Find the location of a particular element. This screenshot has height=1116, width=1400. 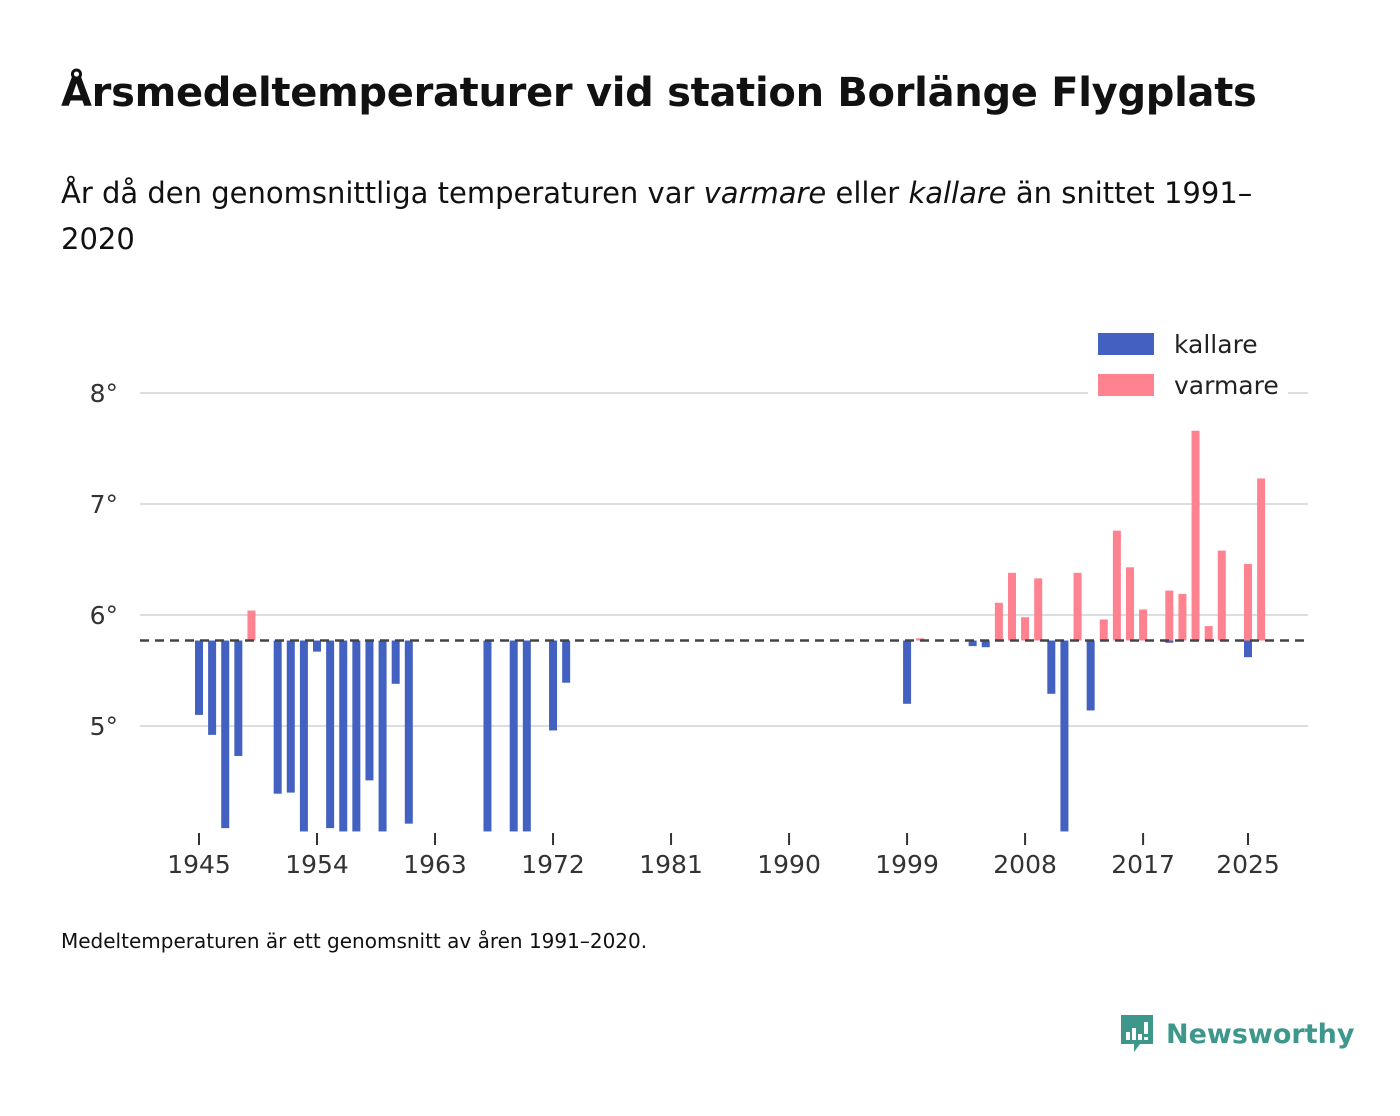

x-tick-label: 2025 is located at coordinates (1248, 864).